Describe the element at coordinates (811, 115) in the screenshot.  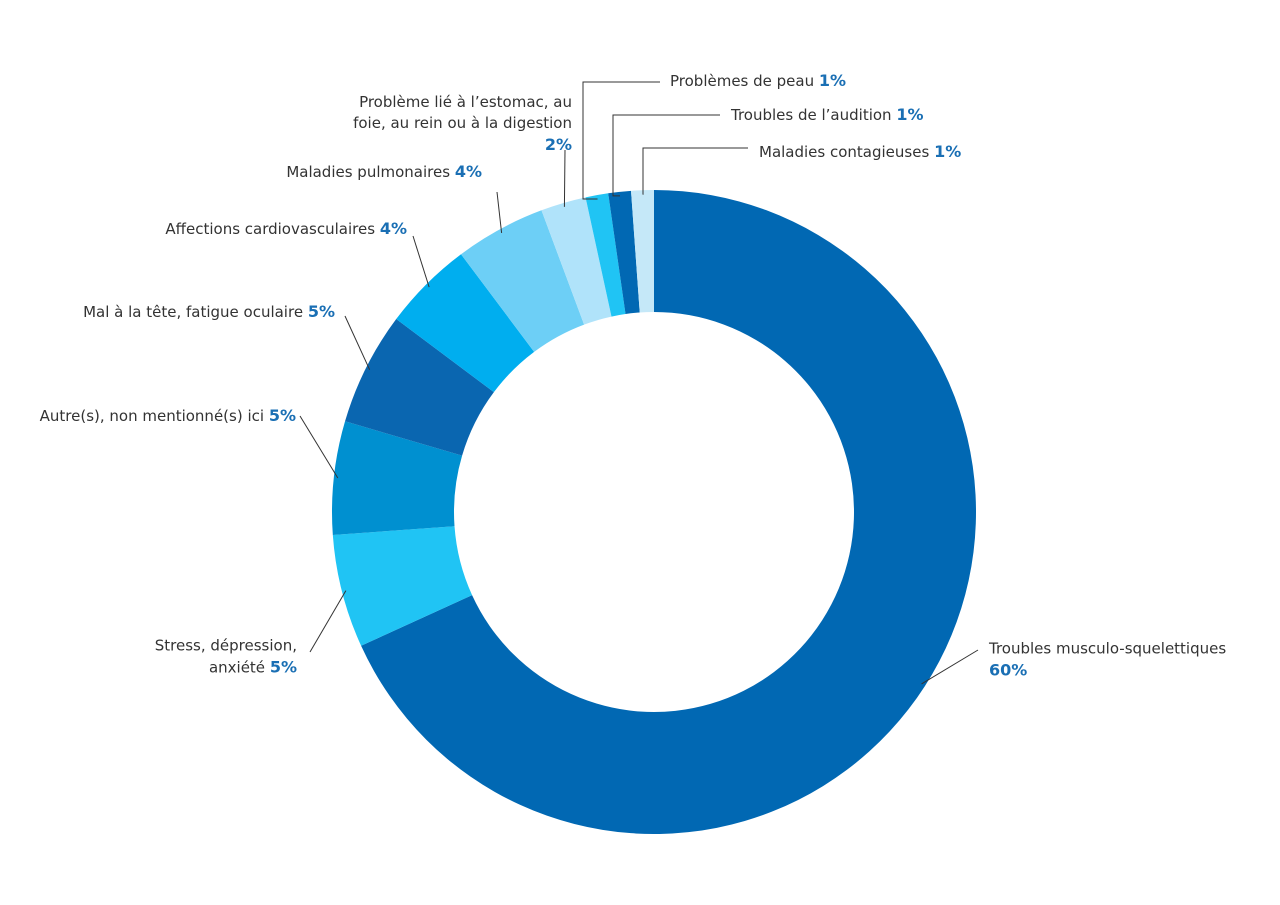
I see `category-name: Troubles de l’audition` at that location.